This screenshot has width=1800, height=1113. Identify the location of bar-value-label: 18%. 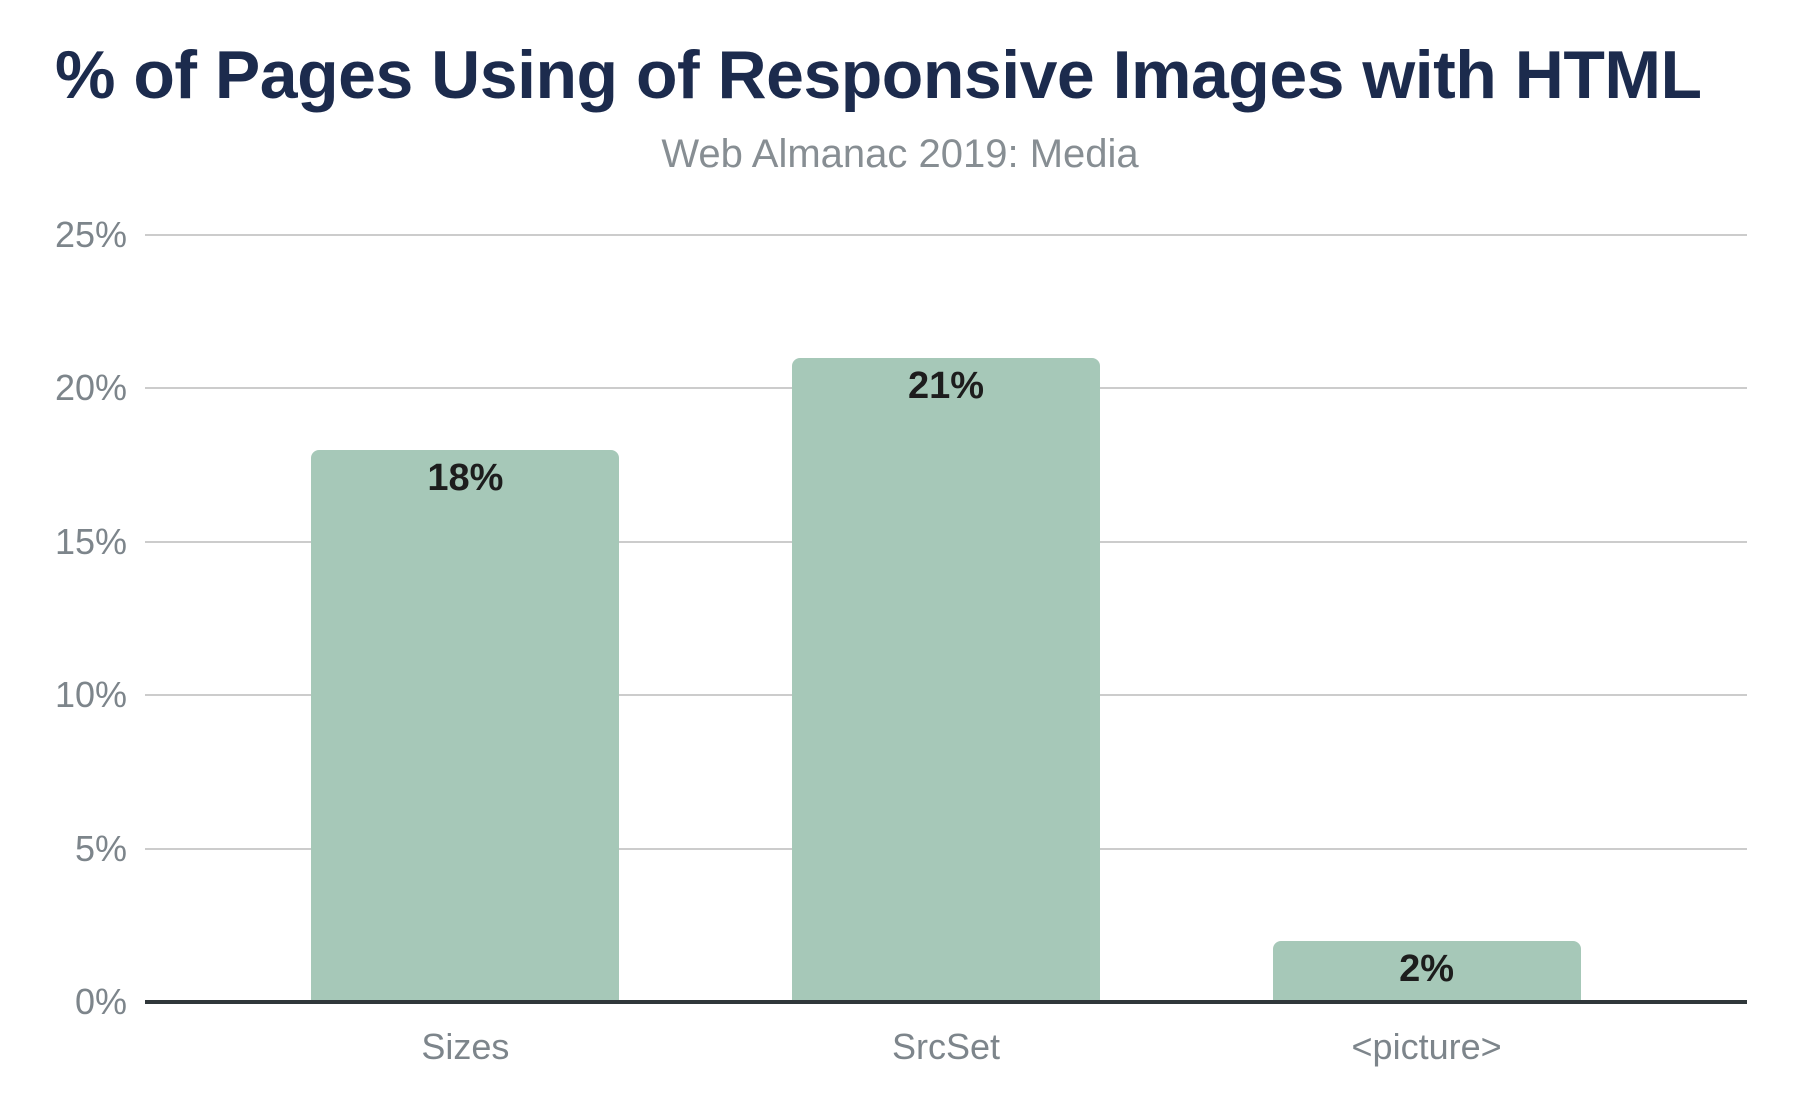
(465, 478).